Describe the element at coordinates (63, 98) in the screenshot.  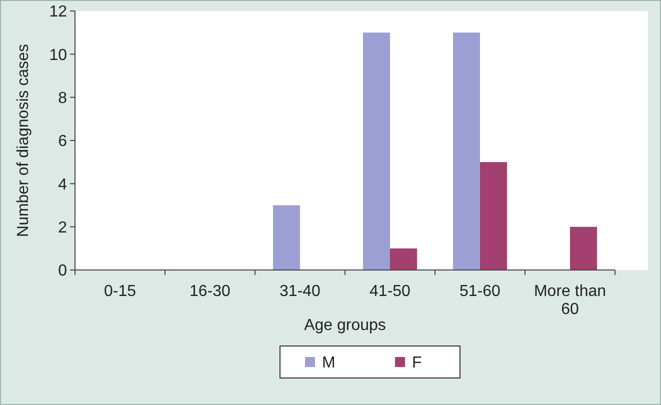
I see `y-tick-label: 8` at that location.